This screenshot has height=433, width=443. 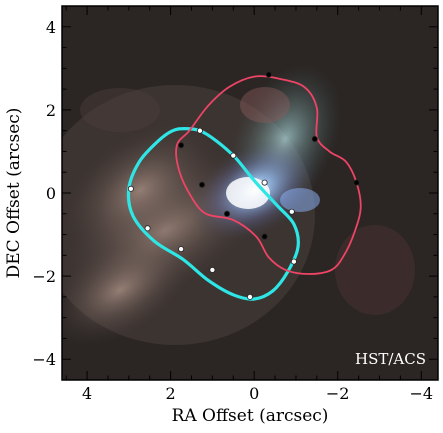 I want to click on x-tick-label: −4, so click(x=422, y=393).